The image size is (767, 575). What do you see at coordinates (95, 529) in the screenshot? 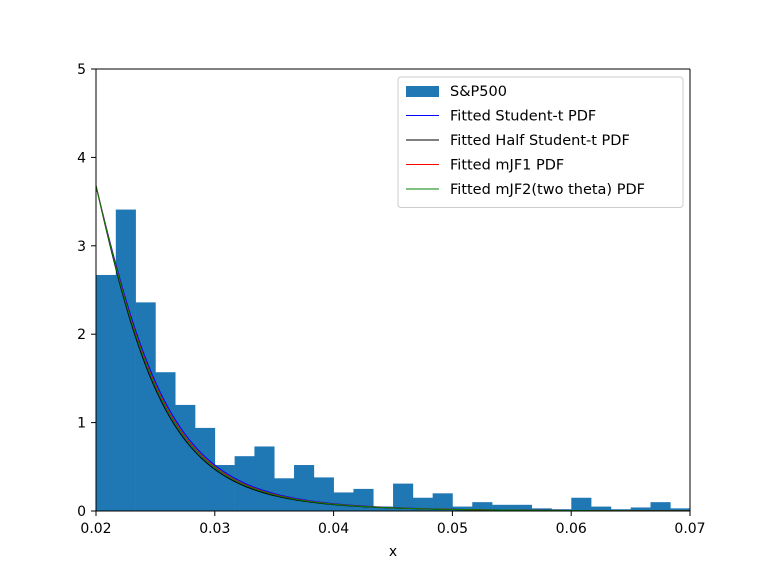
I see `x-tick-label: 0.02` at bounding box center [95, 529].